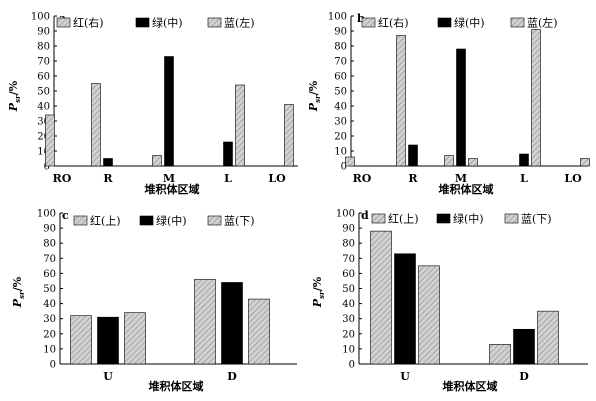  Describe the element at coordinates (240, 125) in the screenshot. I see `bar-a-s2-c3` at that location.